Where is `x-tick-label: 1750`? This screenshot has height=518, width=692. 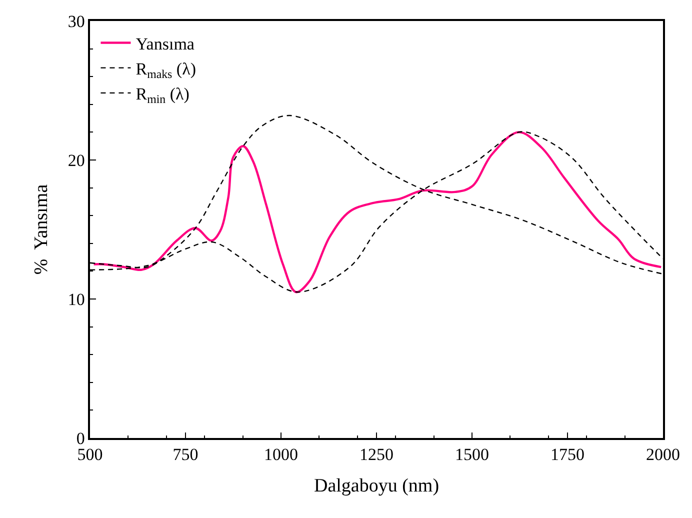 x-tick-label: 1750 is located at coordinates (567, 454).